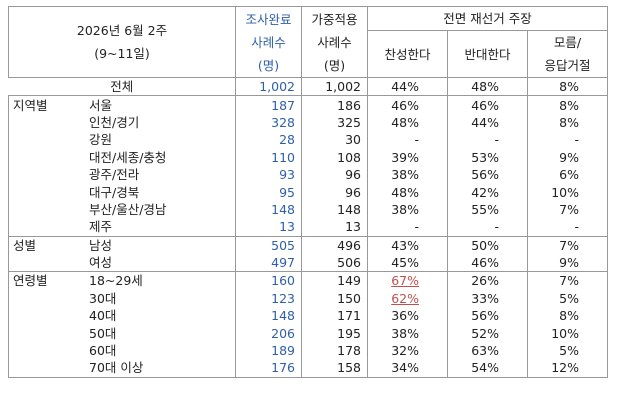 The image size is (617, 417). I want to click on question-header: 전면 재선거 주장, so click(487, 18).